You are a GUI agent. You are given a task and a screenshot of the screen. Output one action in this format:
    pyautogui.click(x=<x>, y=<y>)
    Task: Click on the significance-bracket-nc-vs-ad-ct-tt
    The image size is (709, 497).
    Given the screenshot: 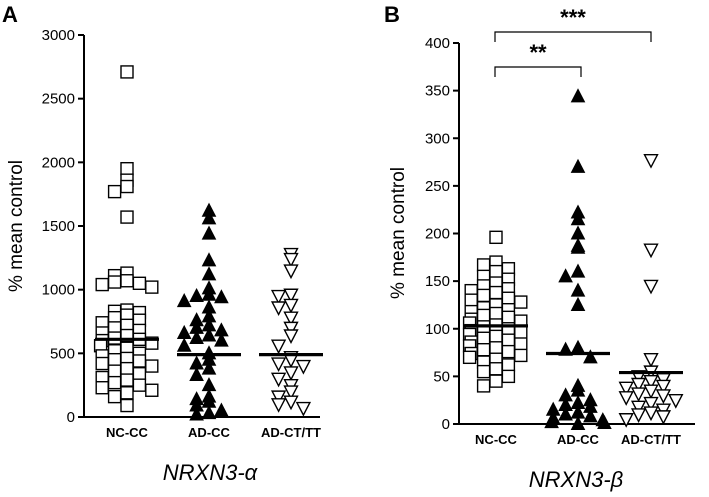 What is the action you would take?
    pyautogui.click(x=573, y=36)
    